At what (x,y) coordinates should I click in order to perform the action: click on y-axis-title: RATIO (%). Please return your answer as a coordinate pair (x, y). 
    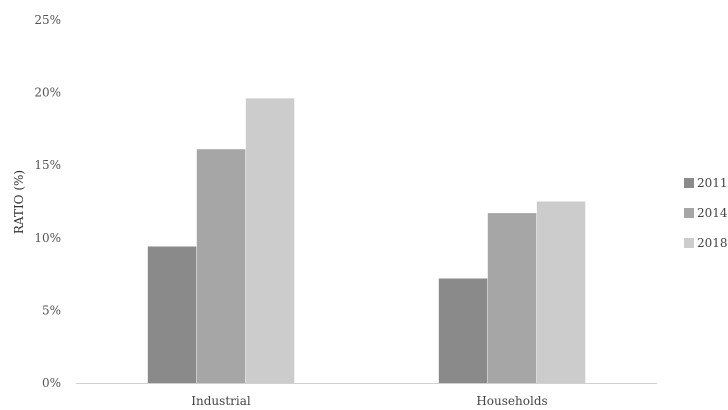
    Looking at the image, I should click on (19, 202).